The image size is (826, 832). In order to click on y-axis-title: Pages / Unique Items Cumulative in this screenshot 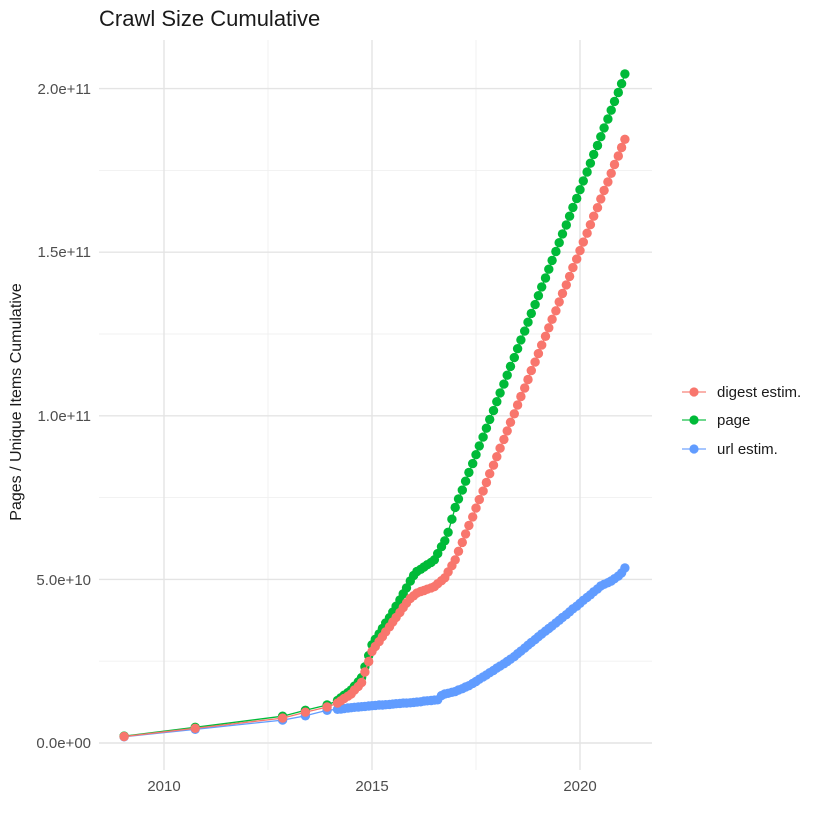, I will do `click(16, 402)`.